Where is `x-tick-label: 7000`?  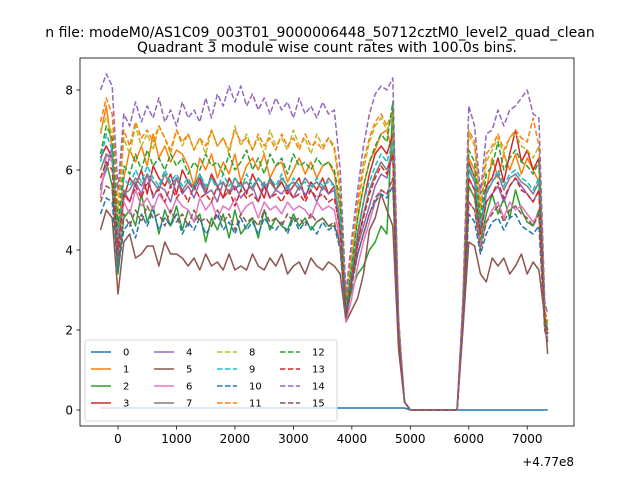 x-tick-label: 7000 is located at coordinates (527, 439).